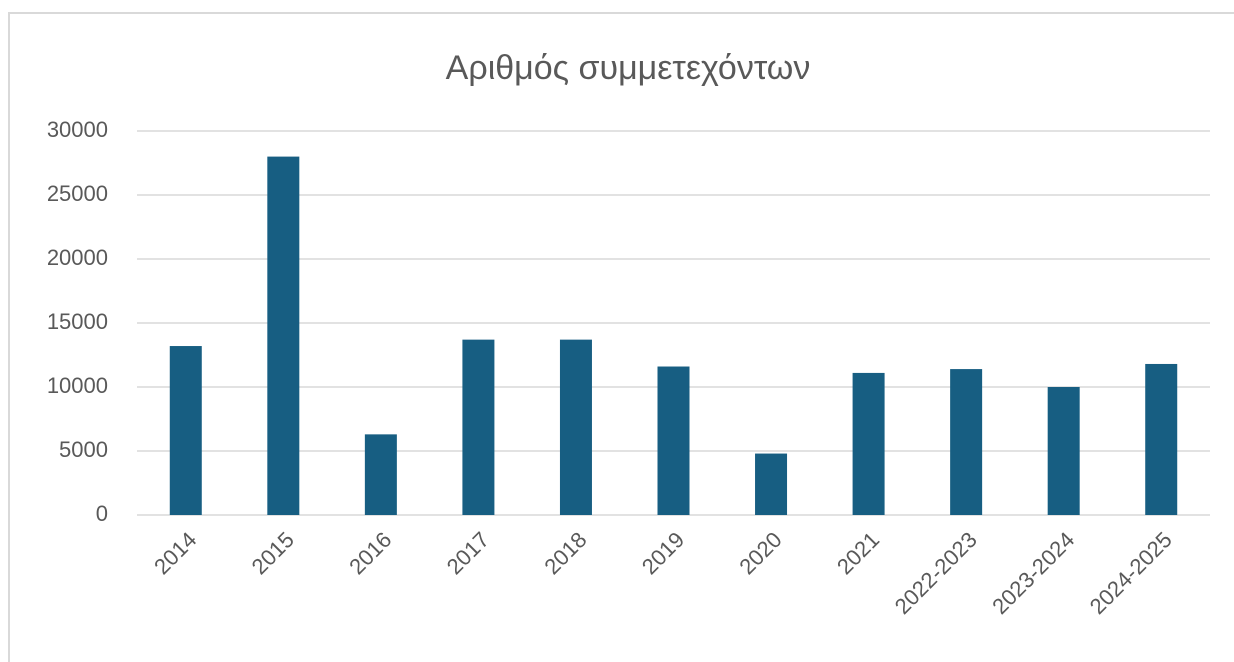 This screenshot has height=662, width=1234. Describe the element at coordinates (77, 129) in the screenshot. I see `y-tick-label: 30000` at that location.